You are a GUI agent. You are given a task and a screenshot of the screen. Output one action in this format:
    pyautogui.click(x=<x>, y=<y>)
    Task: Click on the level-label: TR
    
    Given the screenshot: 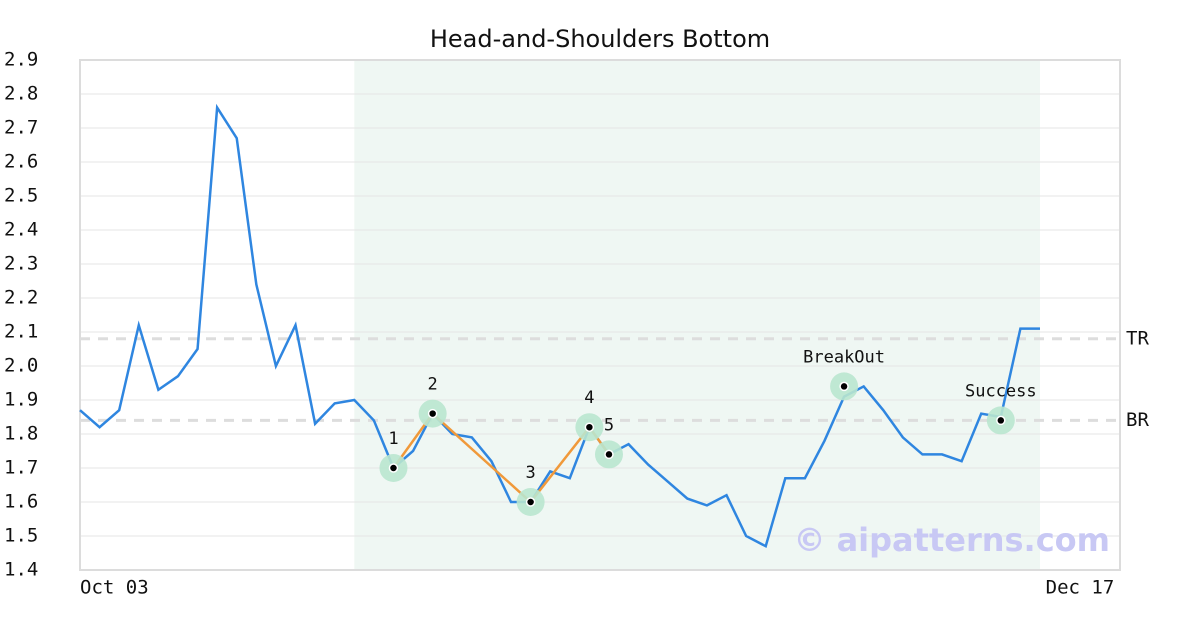 What is the action you would take?
    pyautogui.click(x=1137, y=338)
    